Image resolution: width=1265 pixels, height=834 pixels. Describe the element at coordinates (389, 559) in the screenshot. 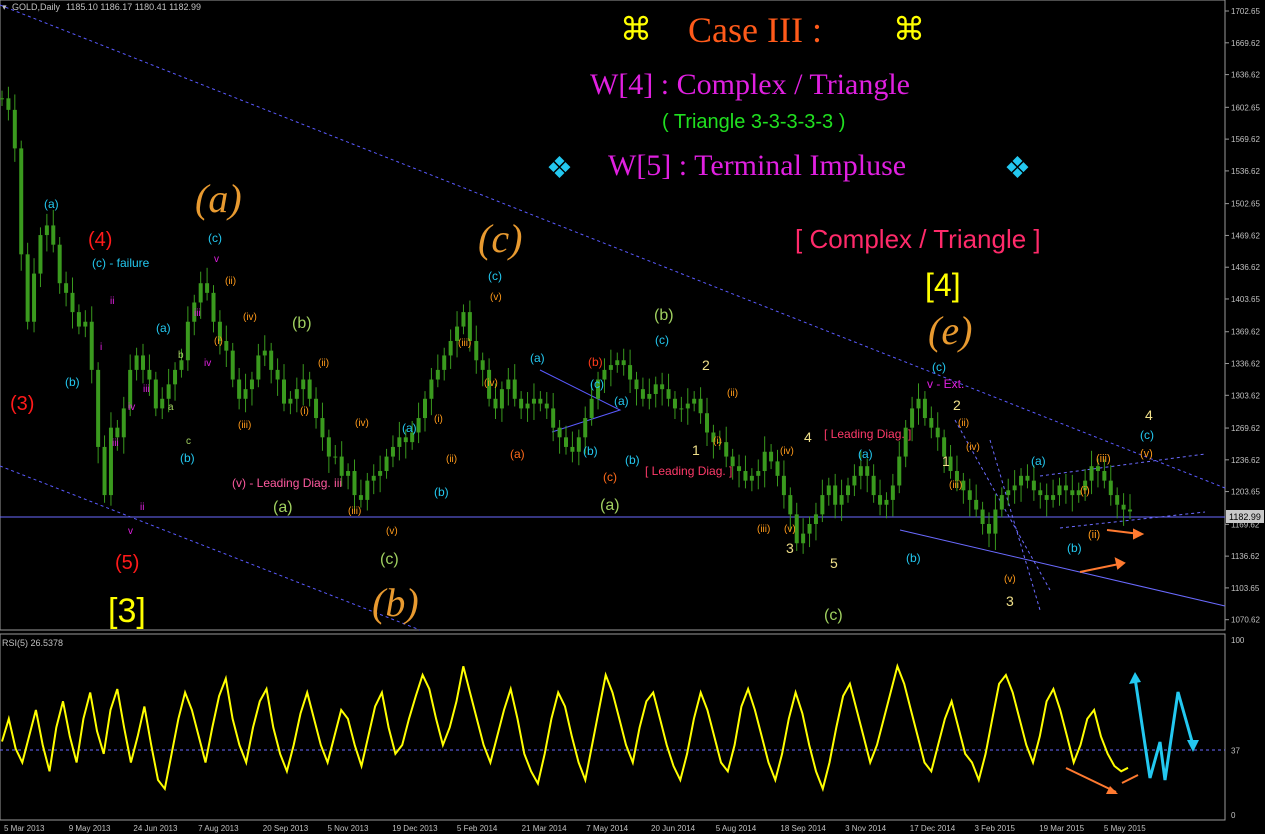

I see `wave-c-green-1: (c)` at that location.